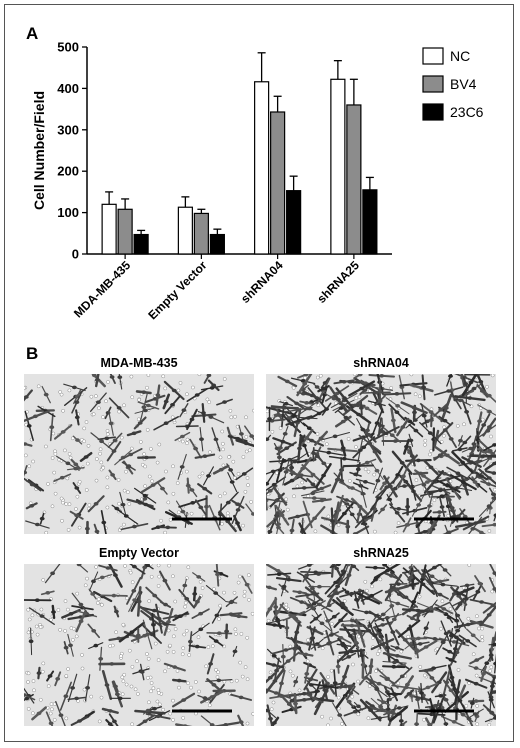 This screenshot has height=748, width=520. Describe the element at coordinates (68, 171) in the screenshot. I see `y-tick-label-2: 200` at that location.